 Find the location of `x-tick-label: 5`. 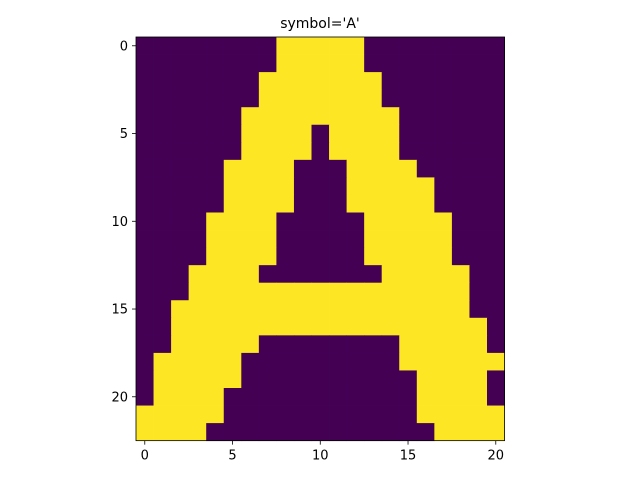

x-tick-label: 5 is located at coordinates (232, 456).